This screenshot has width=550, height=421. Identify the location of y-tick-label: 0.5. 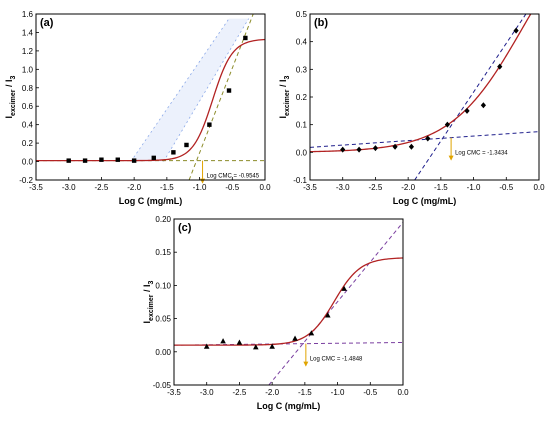
(302, 14).